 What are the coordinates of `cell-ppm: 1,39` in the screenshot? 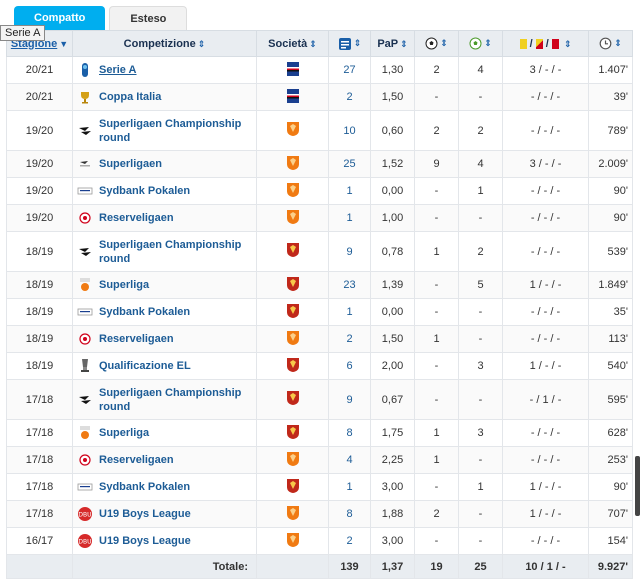 It's located at (392, 285).